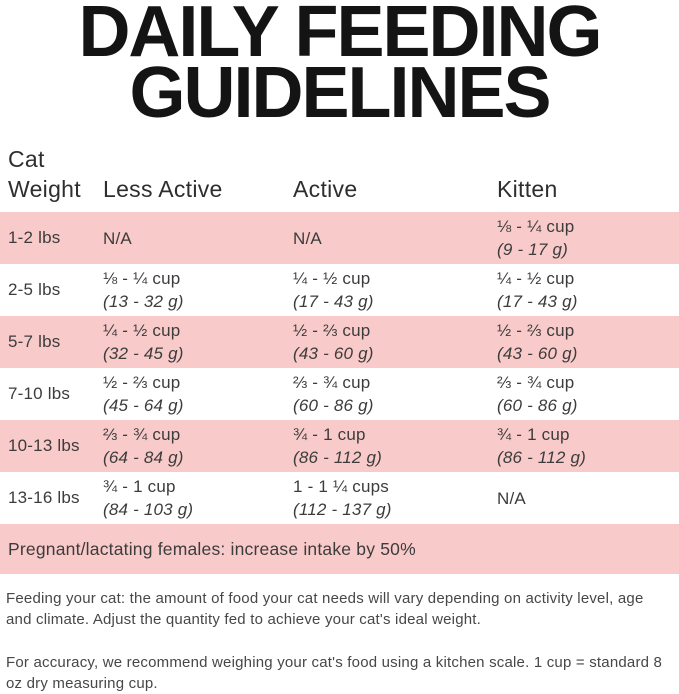  Describe the element at coordinates (342, 509) in the screenshot. I see `grams-amount: (112 - 137 g)` at that location.